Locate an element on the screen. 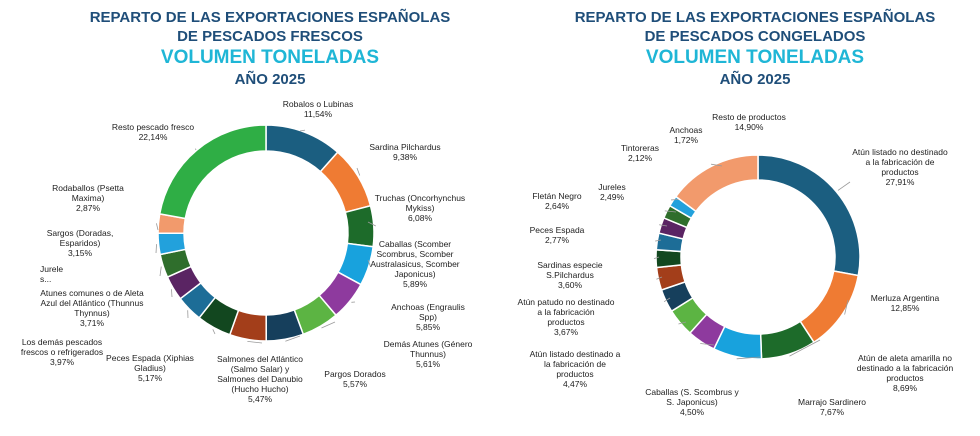  fresh-slice-label-6: Pargos Dorados 5,57% is located at coordinates (354, 379).